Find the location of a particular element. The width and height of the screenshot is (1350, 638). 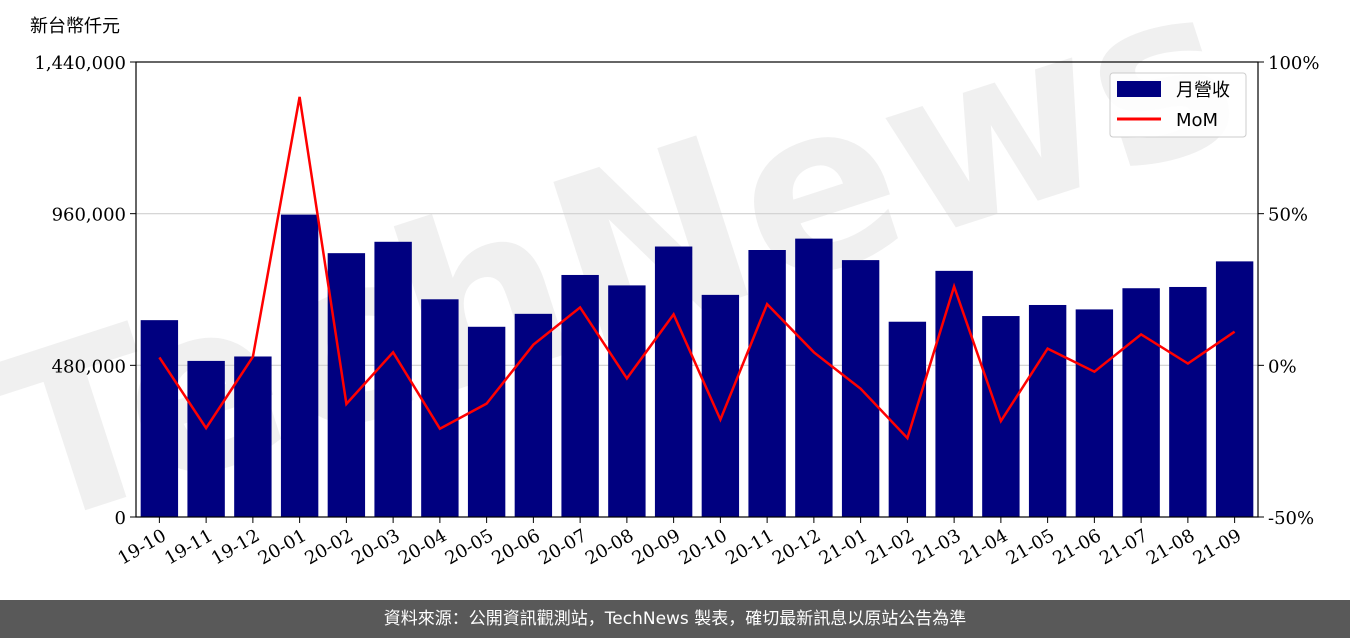

legend: 月營收 MoM is located at coordinates (1178, 105).